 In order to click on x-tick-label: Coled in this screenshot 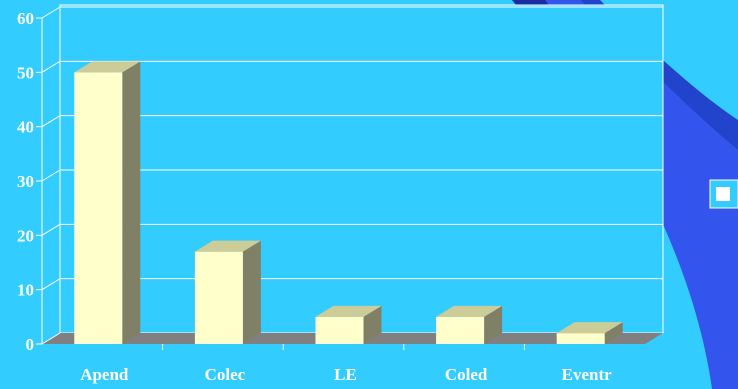, I will do `click(466, 374)`.